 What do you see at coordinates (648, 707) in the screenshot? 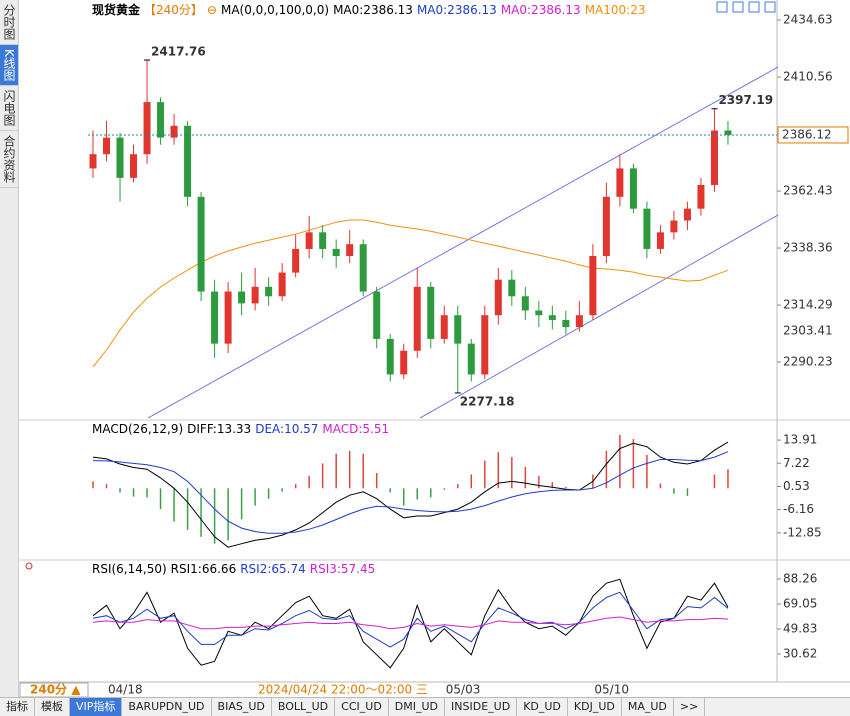
I see `tab: MA_UD` at bounding box center [648, 707].